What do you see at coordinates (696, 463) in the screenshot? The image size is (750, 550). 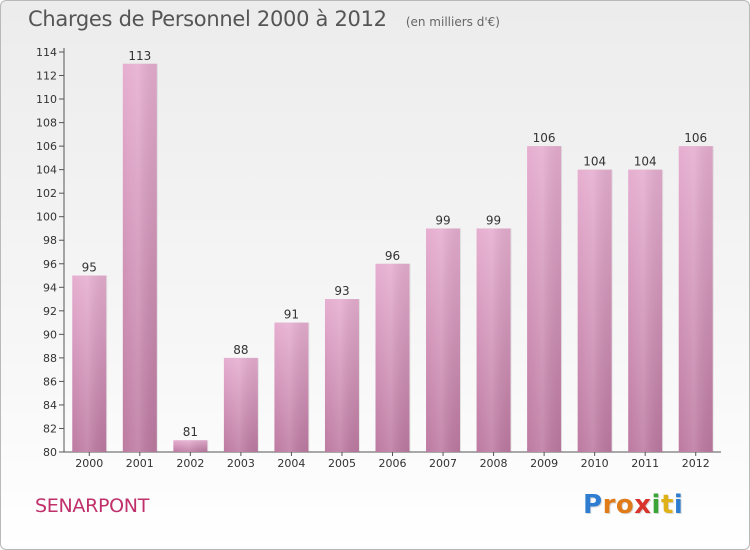 I see `x-tick-label: 2012` at bounding box center [696, 463].